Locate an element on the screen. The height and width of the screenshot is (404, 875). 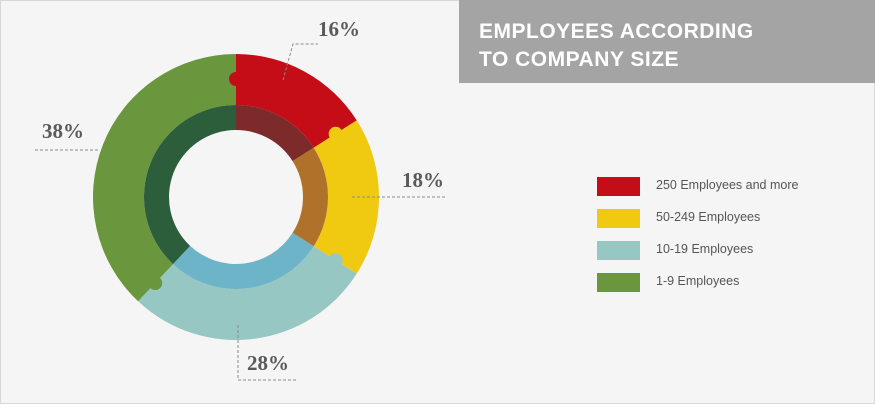
slice-outer-50-249-employees is located at coordinates (346, 197).